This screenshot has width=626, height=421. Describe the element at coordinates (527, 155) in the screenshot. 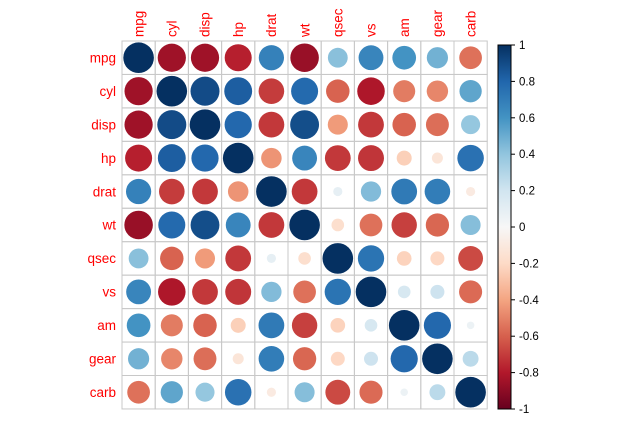

I see `colorbar-tick-label: 0.4` at that location.